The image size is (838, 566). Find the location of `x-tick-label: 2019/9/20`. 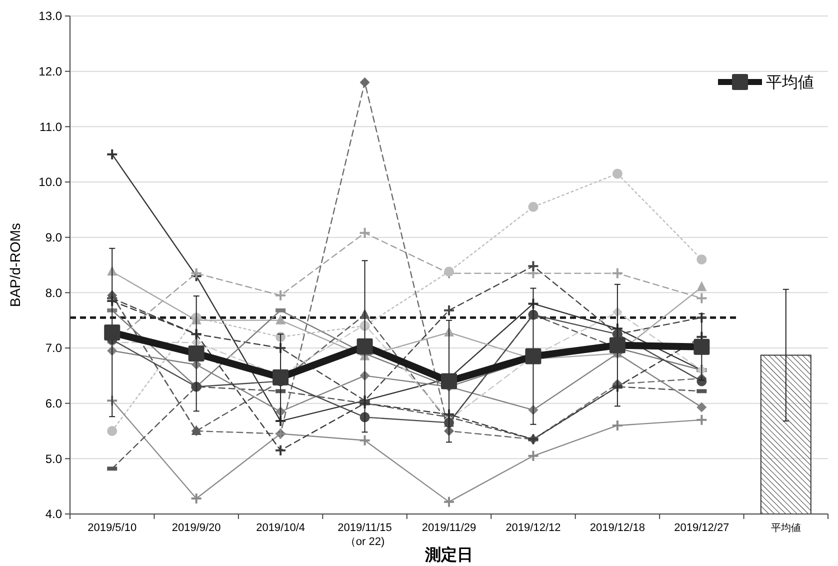

x-tick-label: 2019/9/20 is located at coordinates (196, 528).